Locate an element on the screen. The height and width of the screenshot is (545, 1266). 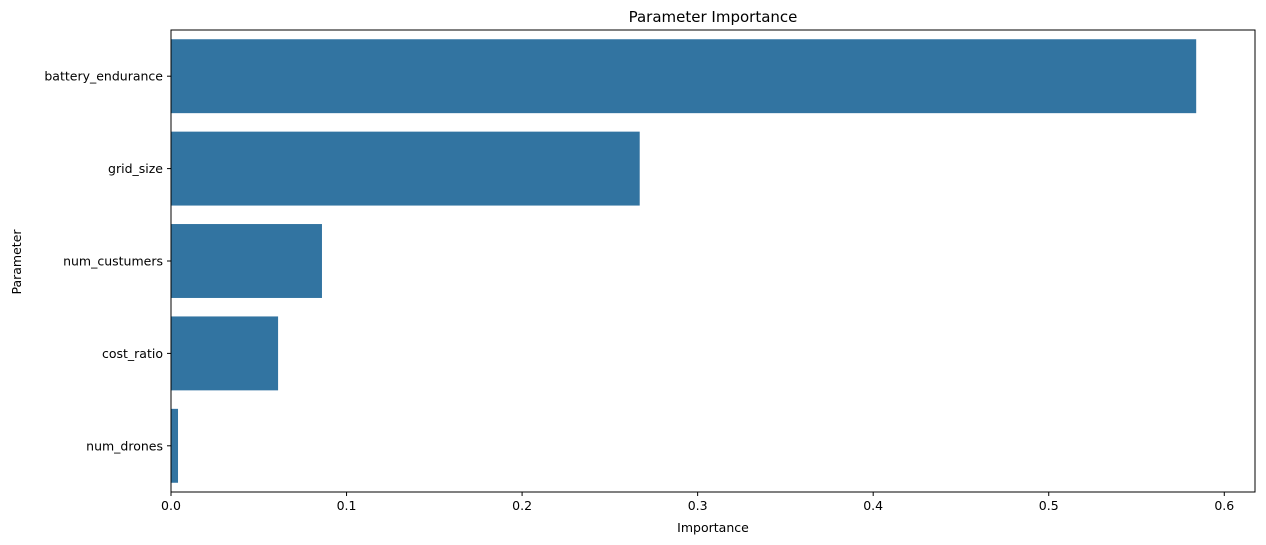
x-tick-label: 0.6 is located at coordinates (1224, 505).